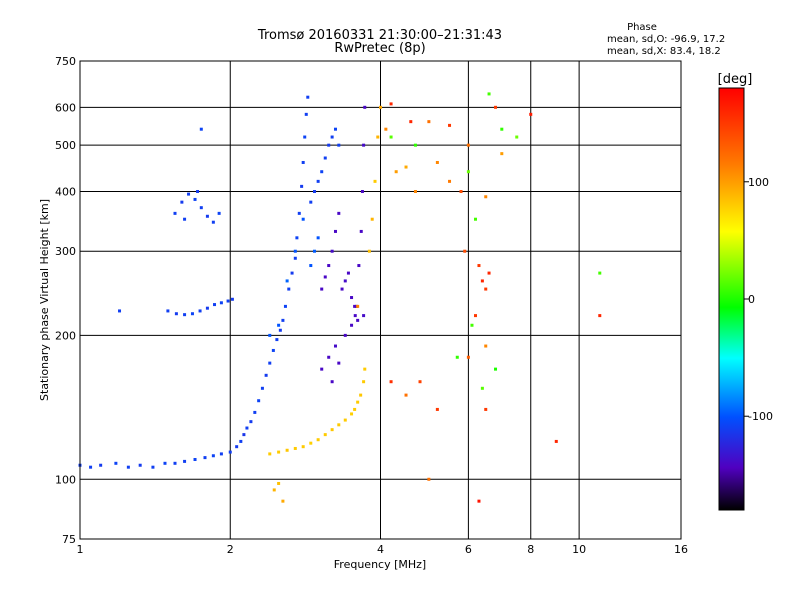  What do you see at coordinates (666, 39) in the screenshot?
I see `phase-stats-o: mean, sd,O: -96.9, 17.2` at bounding box center [666, 39].